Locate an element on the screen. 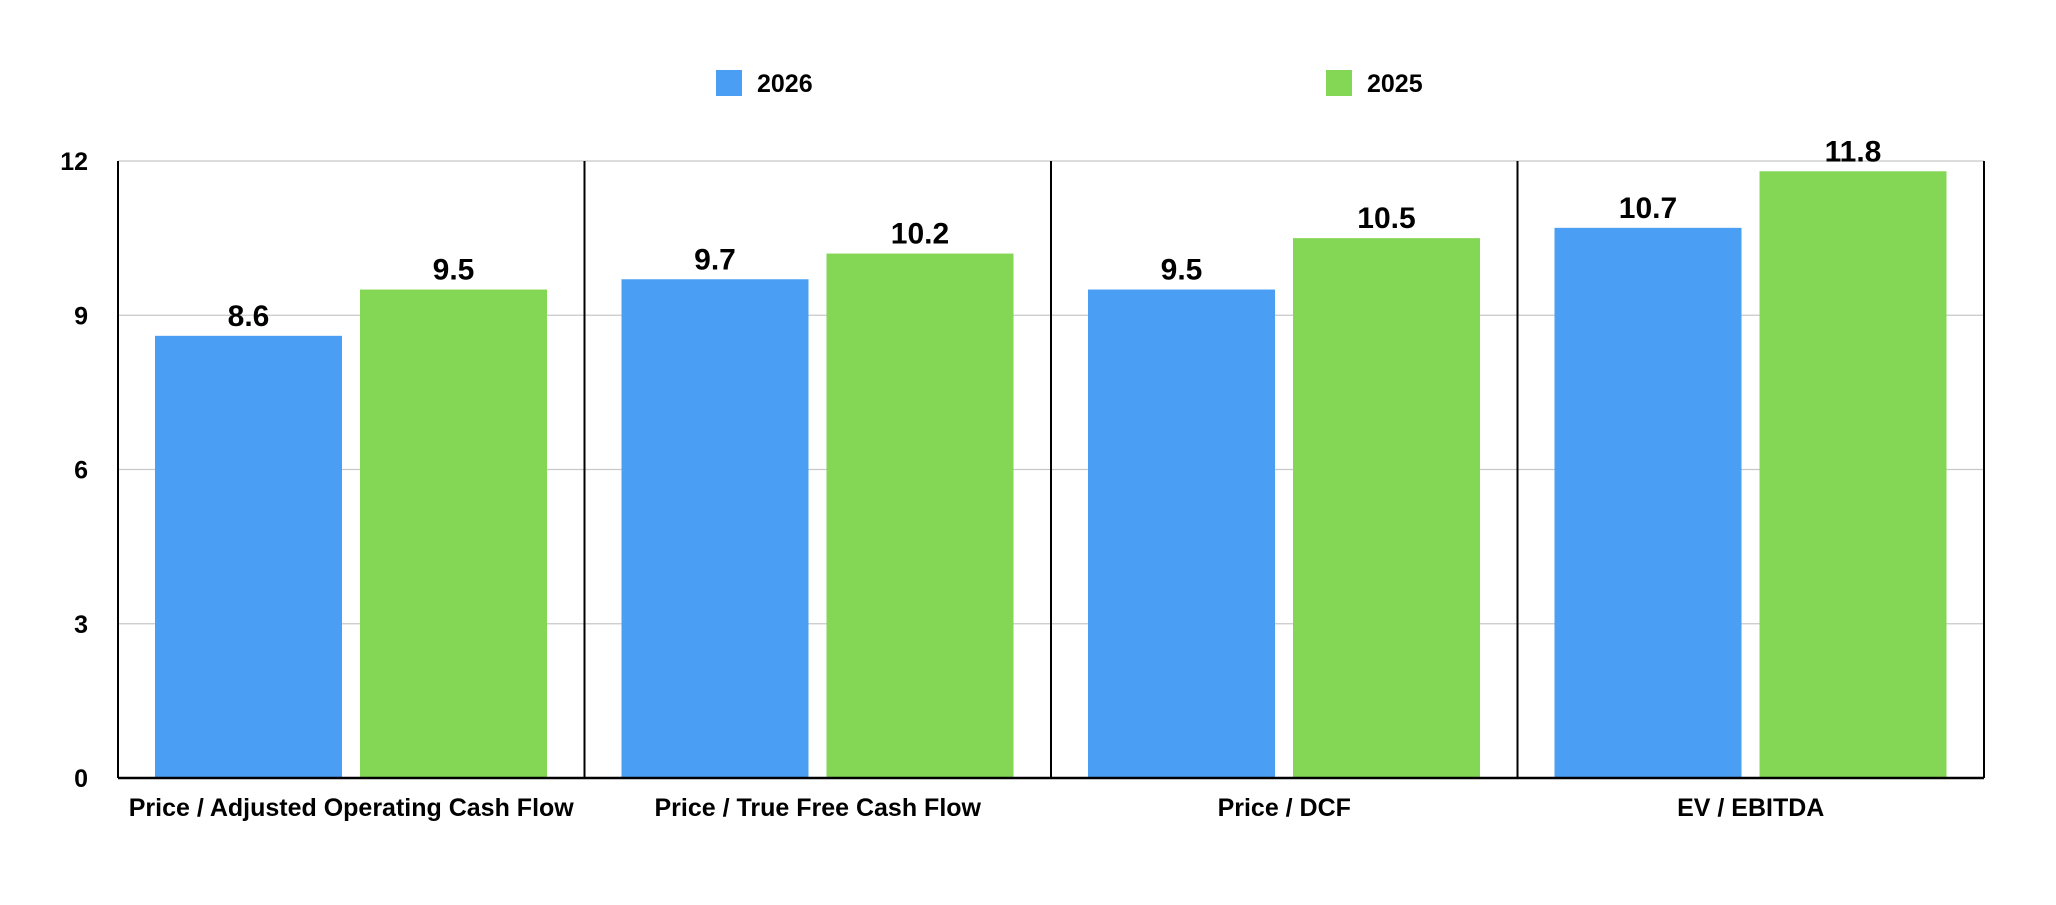  data-label-2025-3: 11.8 is located at coordinates (1853, 151).